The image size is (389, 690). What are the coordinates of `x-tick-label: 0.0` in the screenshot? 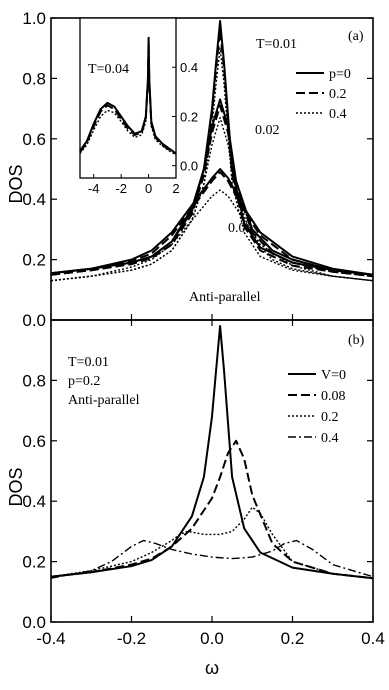 It's located at (212, 638).